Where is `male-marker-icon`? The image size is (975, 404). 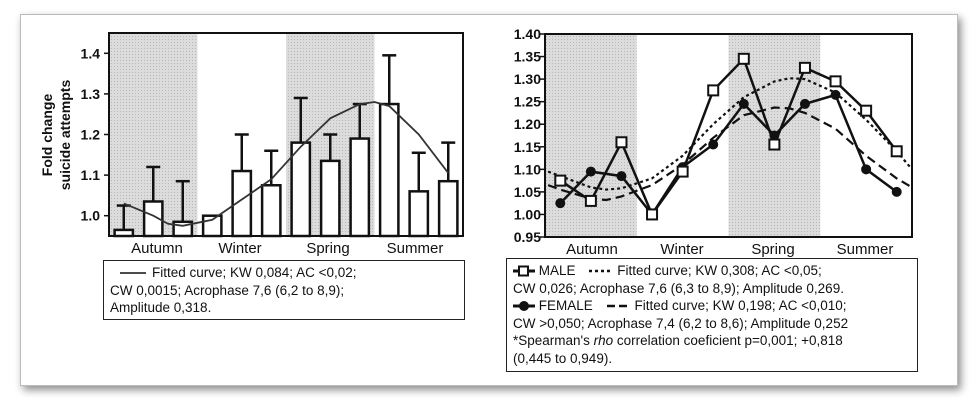 male-marker-icon is located at coordinates (524, 271).